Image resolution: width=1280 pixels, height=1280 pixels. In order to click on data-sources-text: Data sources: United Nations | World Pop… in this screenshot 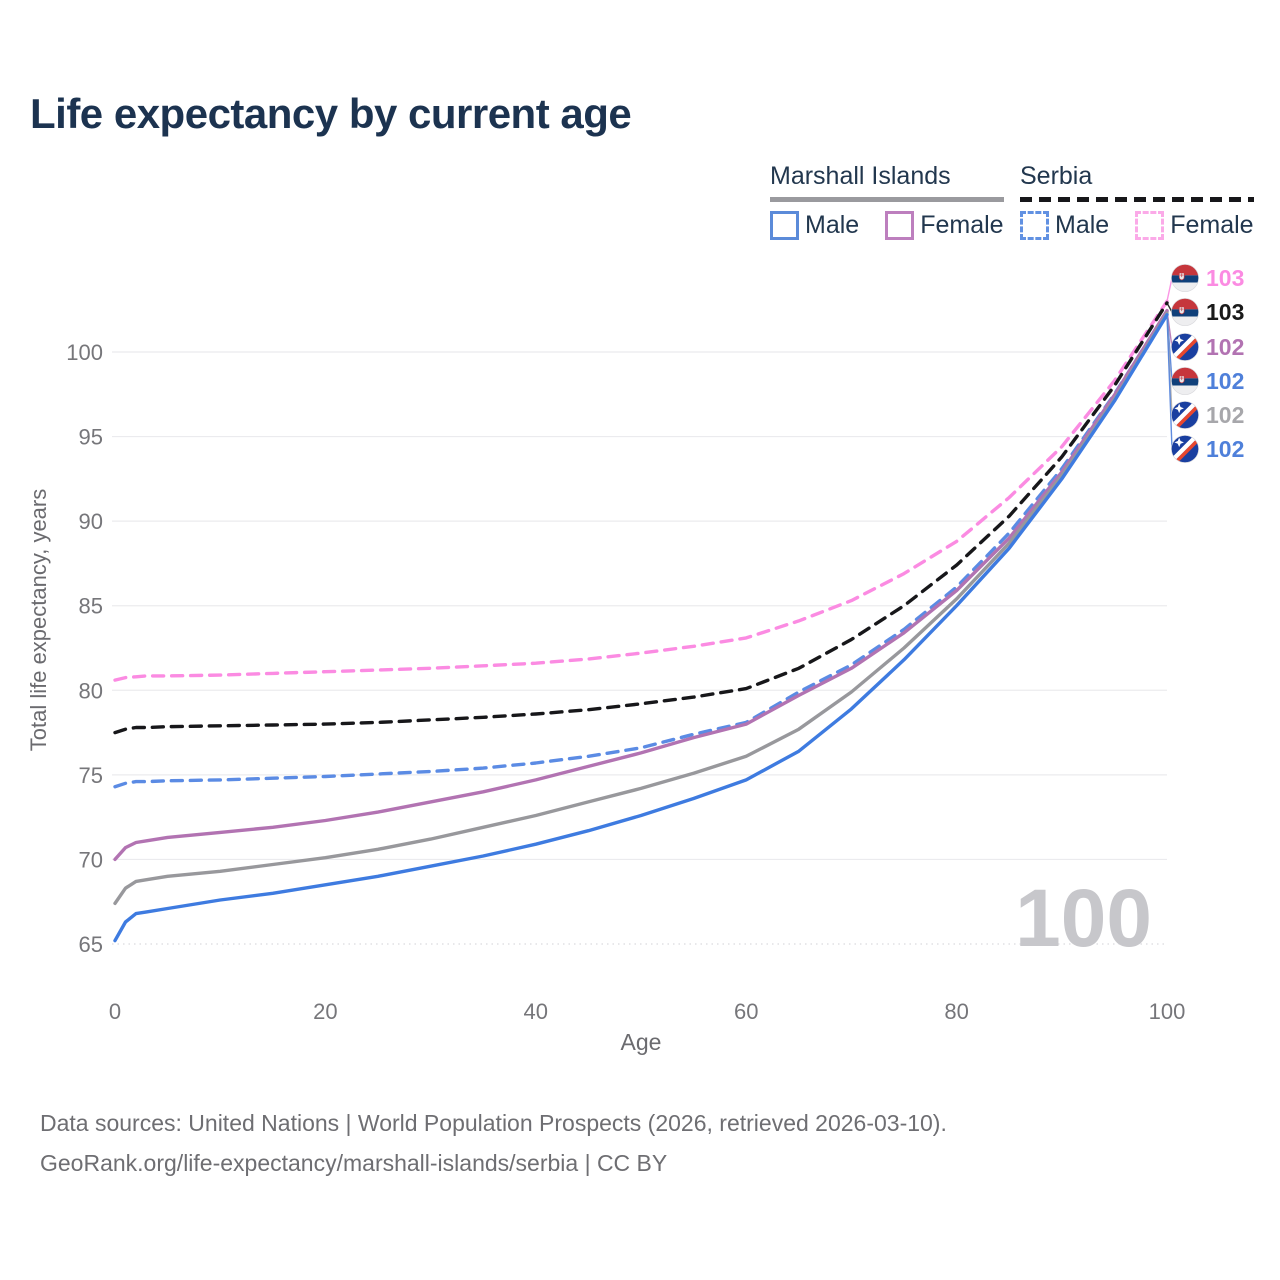, I will do `click(493, 1123)`.